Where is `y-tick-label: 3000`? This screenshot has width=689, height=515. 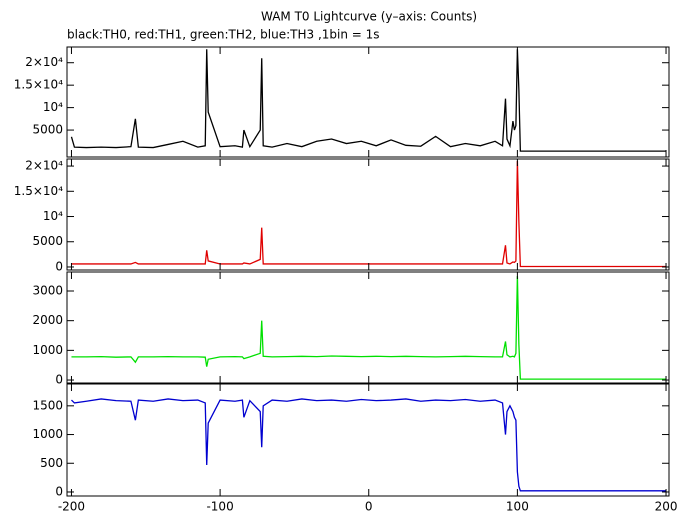 y-tick-label: 3000 is located at coordinates (47, 290).